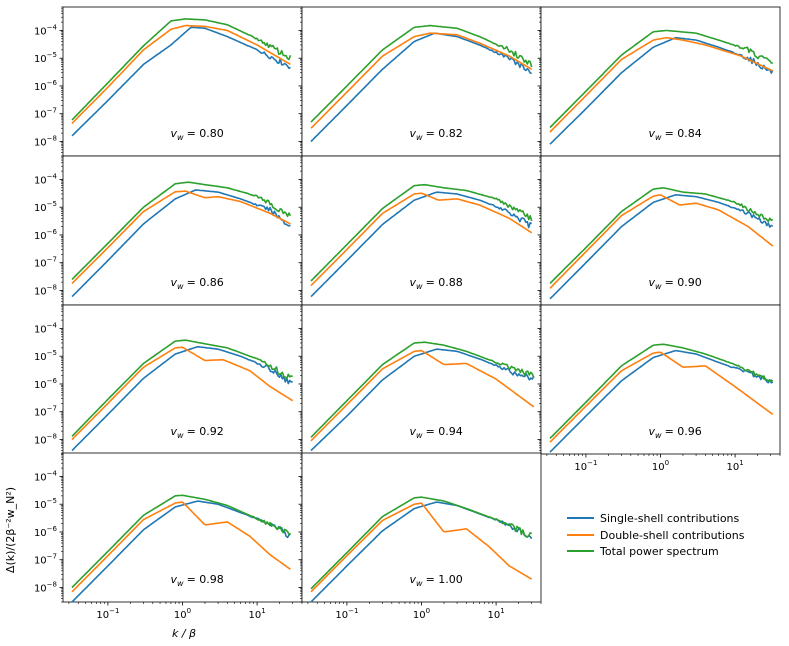  I want to click on vw-value: = 0.90, so click(683, 282).